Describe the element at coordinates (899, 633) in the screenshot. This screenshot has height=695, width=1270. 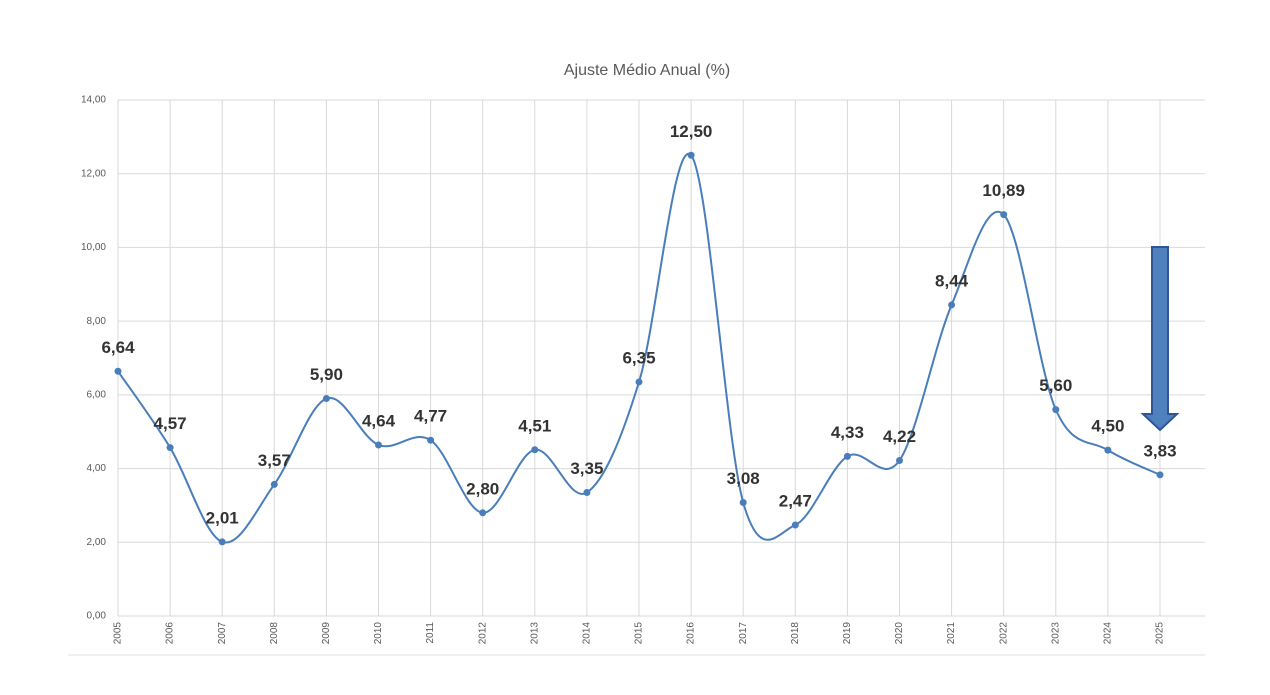
I see `x-tick-label: 2020` at that location.